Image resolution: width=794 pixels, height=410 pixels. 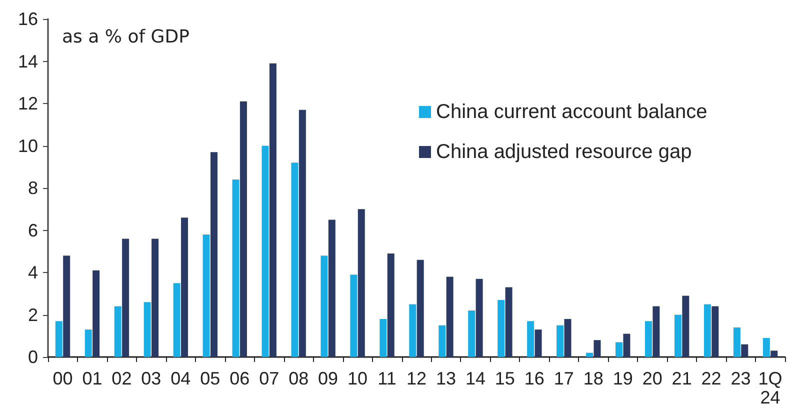 I want to click on x-tick-label: 22, so click(x=711, y=378).